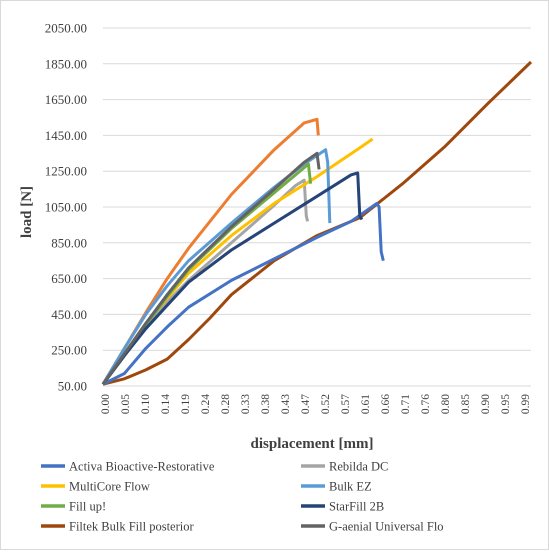 Image resolution: width=549 pixels, height=554 pixels. What do you see at coordinates (286, 404) in the screenshot?
I see `x-tick-label: 0.43` at bounding box center [286, 404].